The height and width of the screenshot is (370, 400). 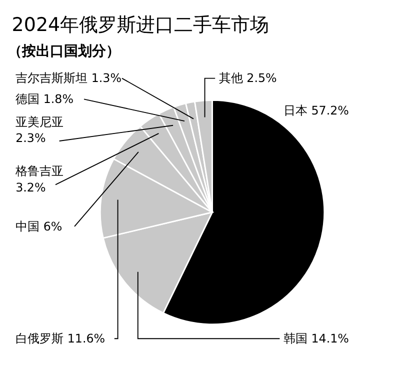 What do you see at coordinates (247, 78) in the screenshot?
I see `slice-label: 其他 2.5%` at bounding box center [247, 78].